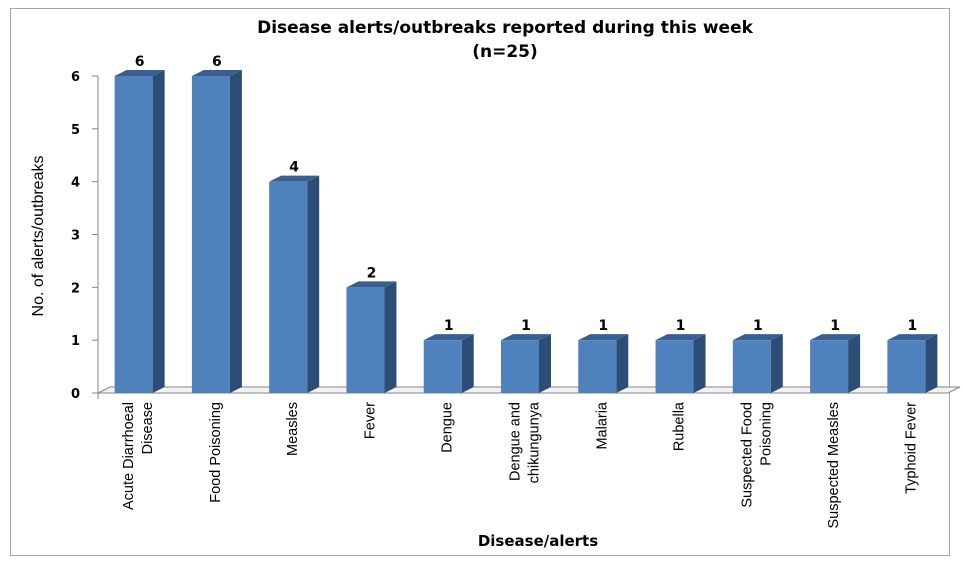 The image size is (963, 566). I want to click on category-label: Suspected Measles, so click(834, 465).